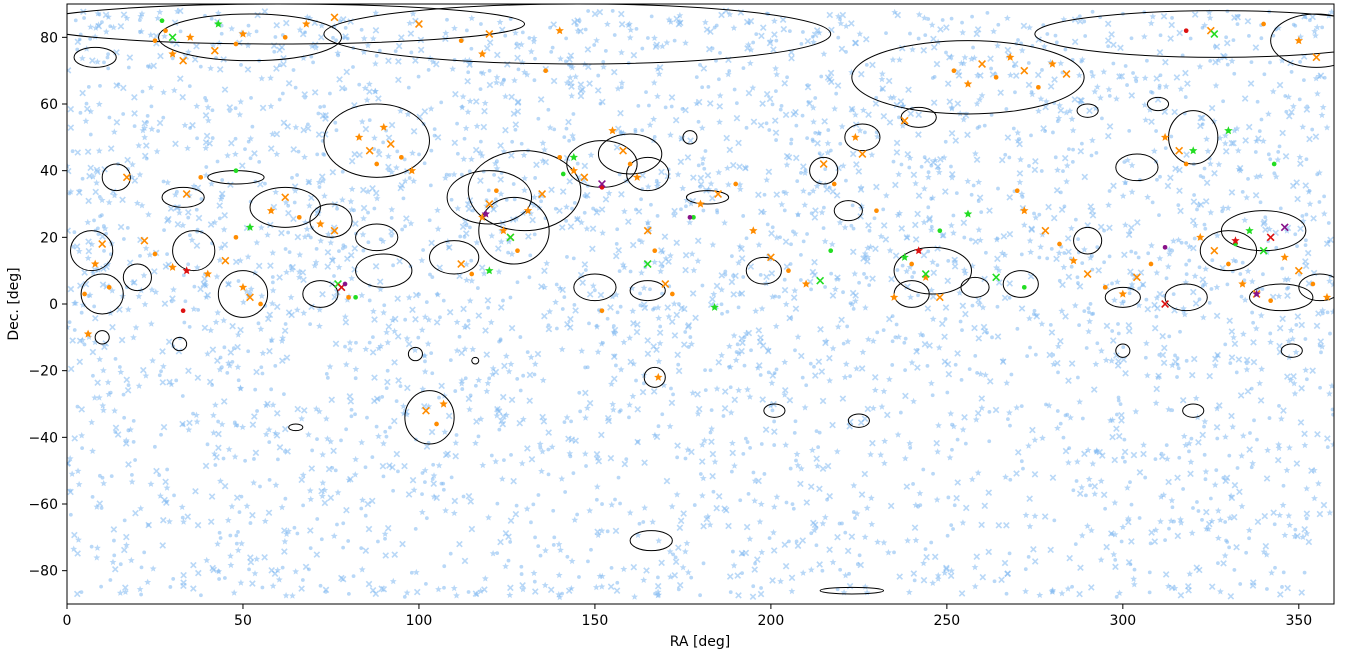  Describe the element at coordinates (67, 621) in the screenshot. I see `x-tick-label: 0` at that location.